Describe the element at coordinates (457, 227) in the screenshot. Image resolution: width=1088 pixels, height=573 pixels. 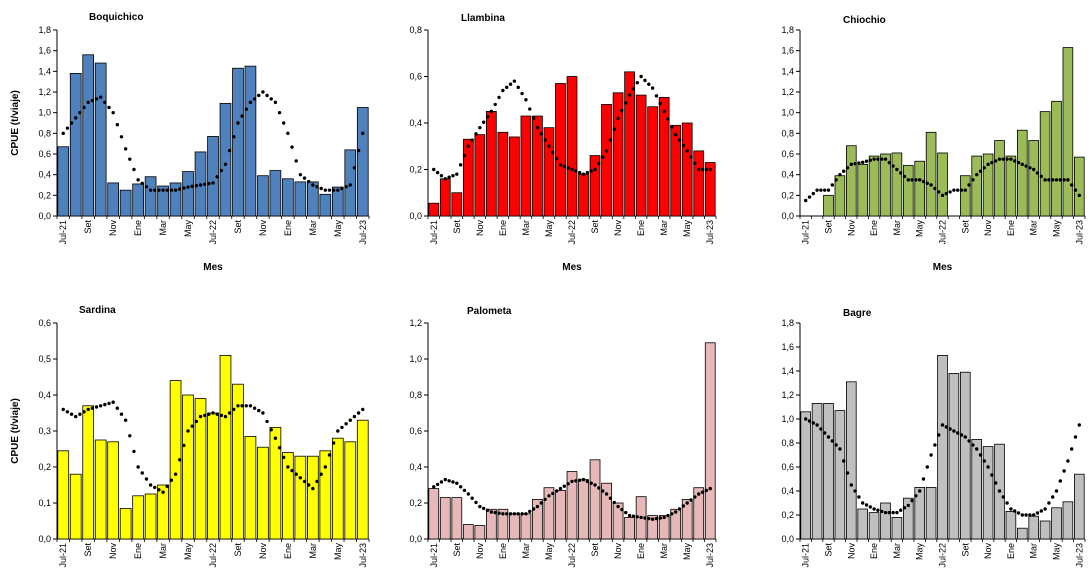
I see `chart-2-xtick-label: Set` at that location.